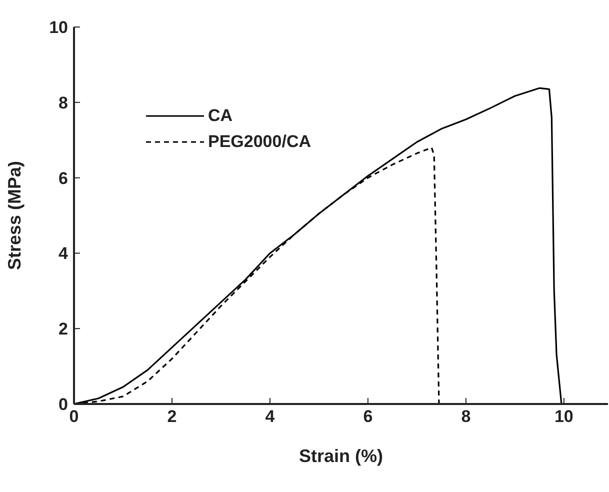 Image resolution: width=609 pixels, height=492 pixels. I want to click on y-tick-label: 6, so click(63, 178).